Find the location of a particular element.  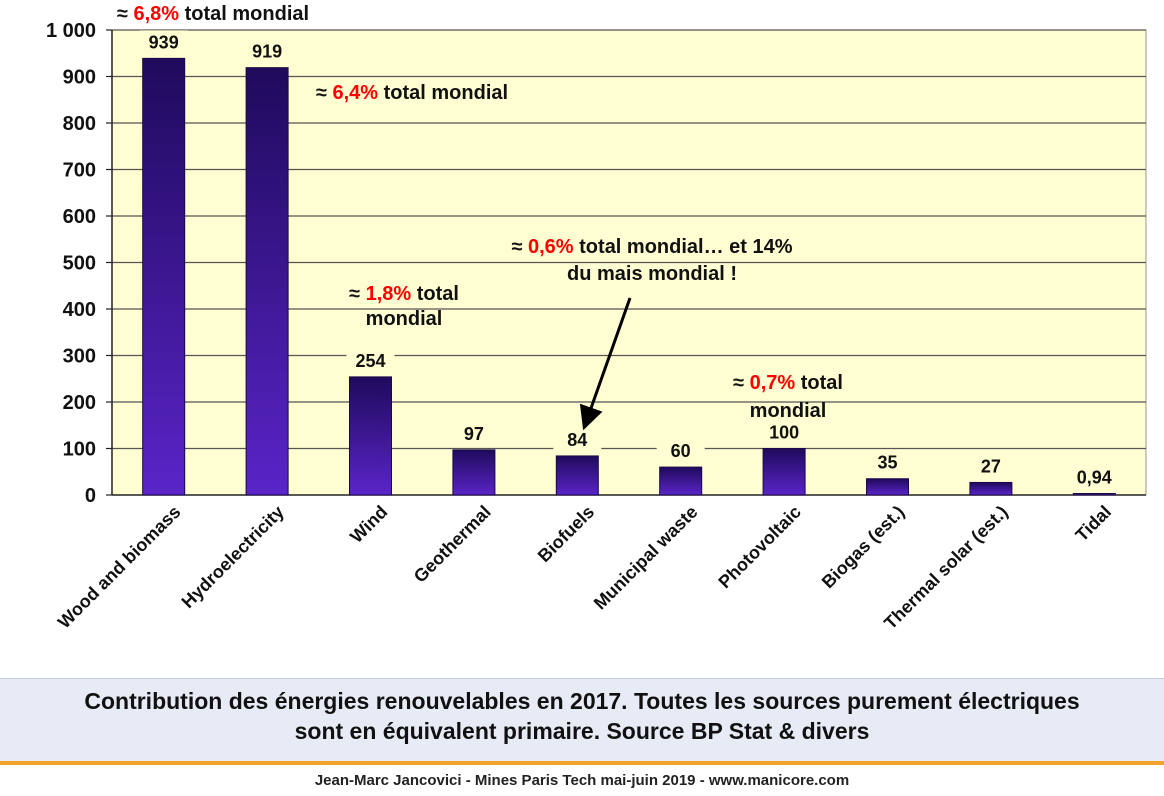

annotation-highlight: 6,4% is located at coordinates (355, 93).